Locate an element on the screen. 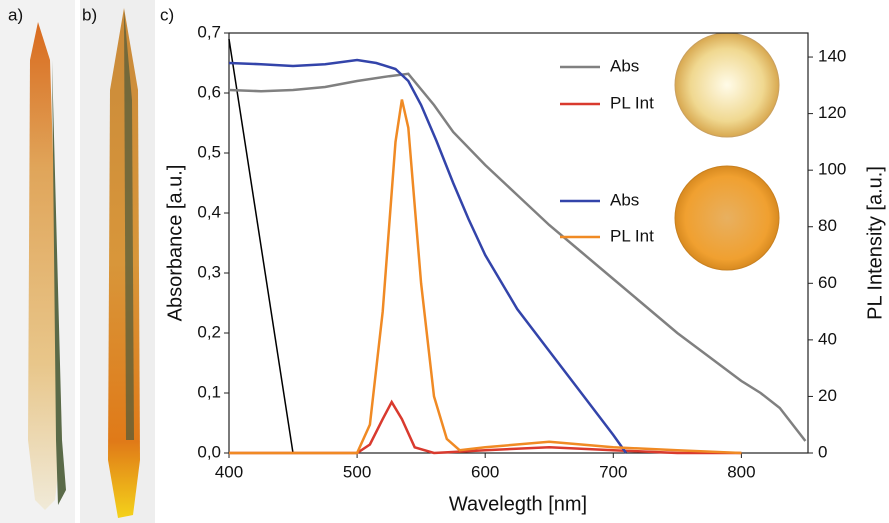 Image resolution: width=889 pixels, height=523 pixels. y2-axis-label: PL Intensity [a.u.] is located at coordinates (875, 243).